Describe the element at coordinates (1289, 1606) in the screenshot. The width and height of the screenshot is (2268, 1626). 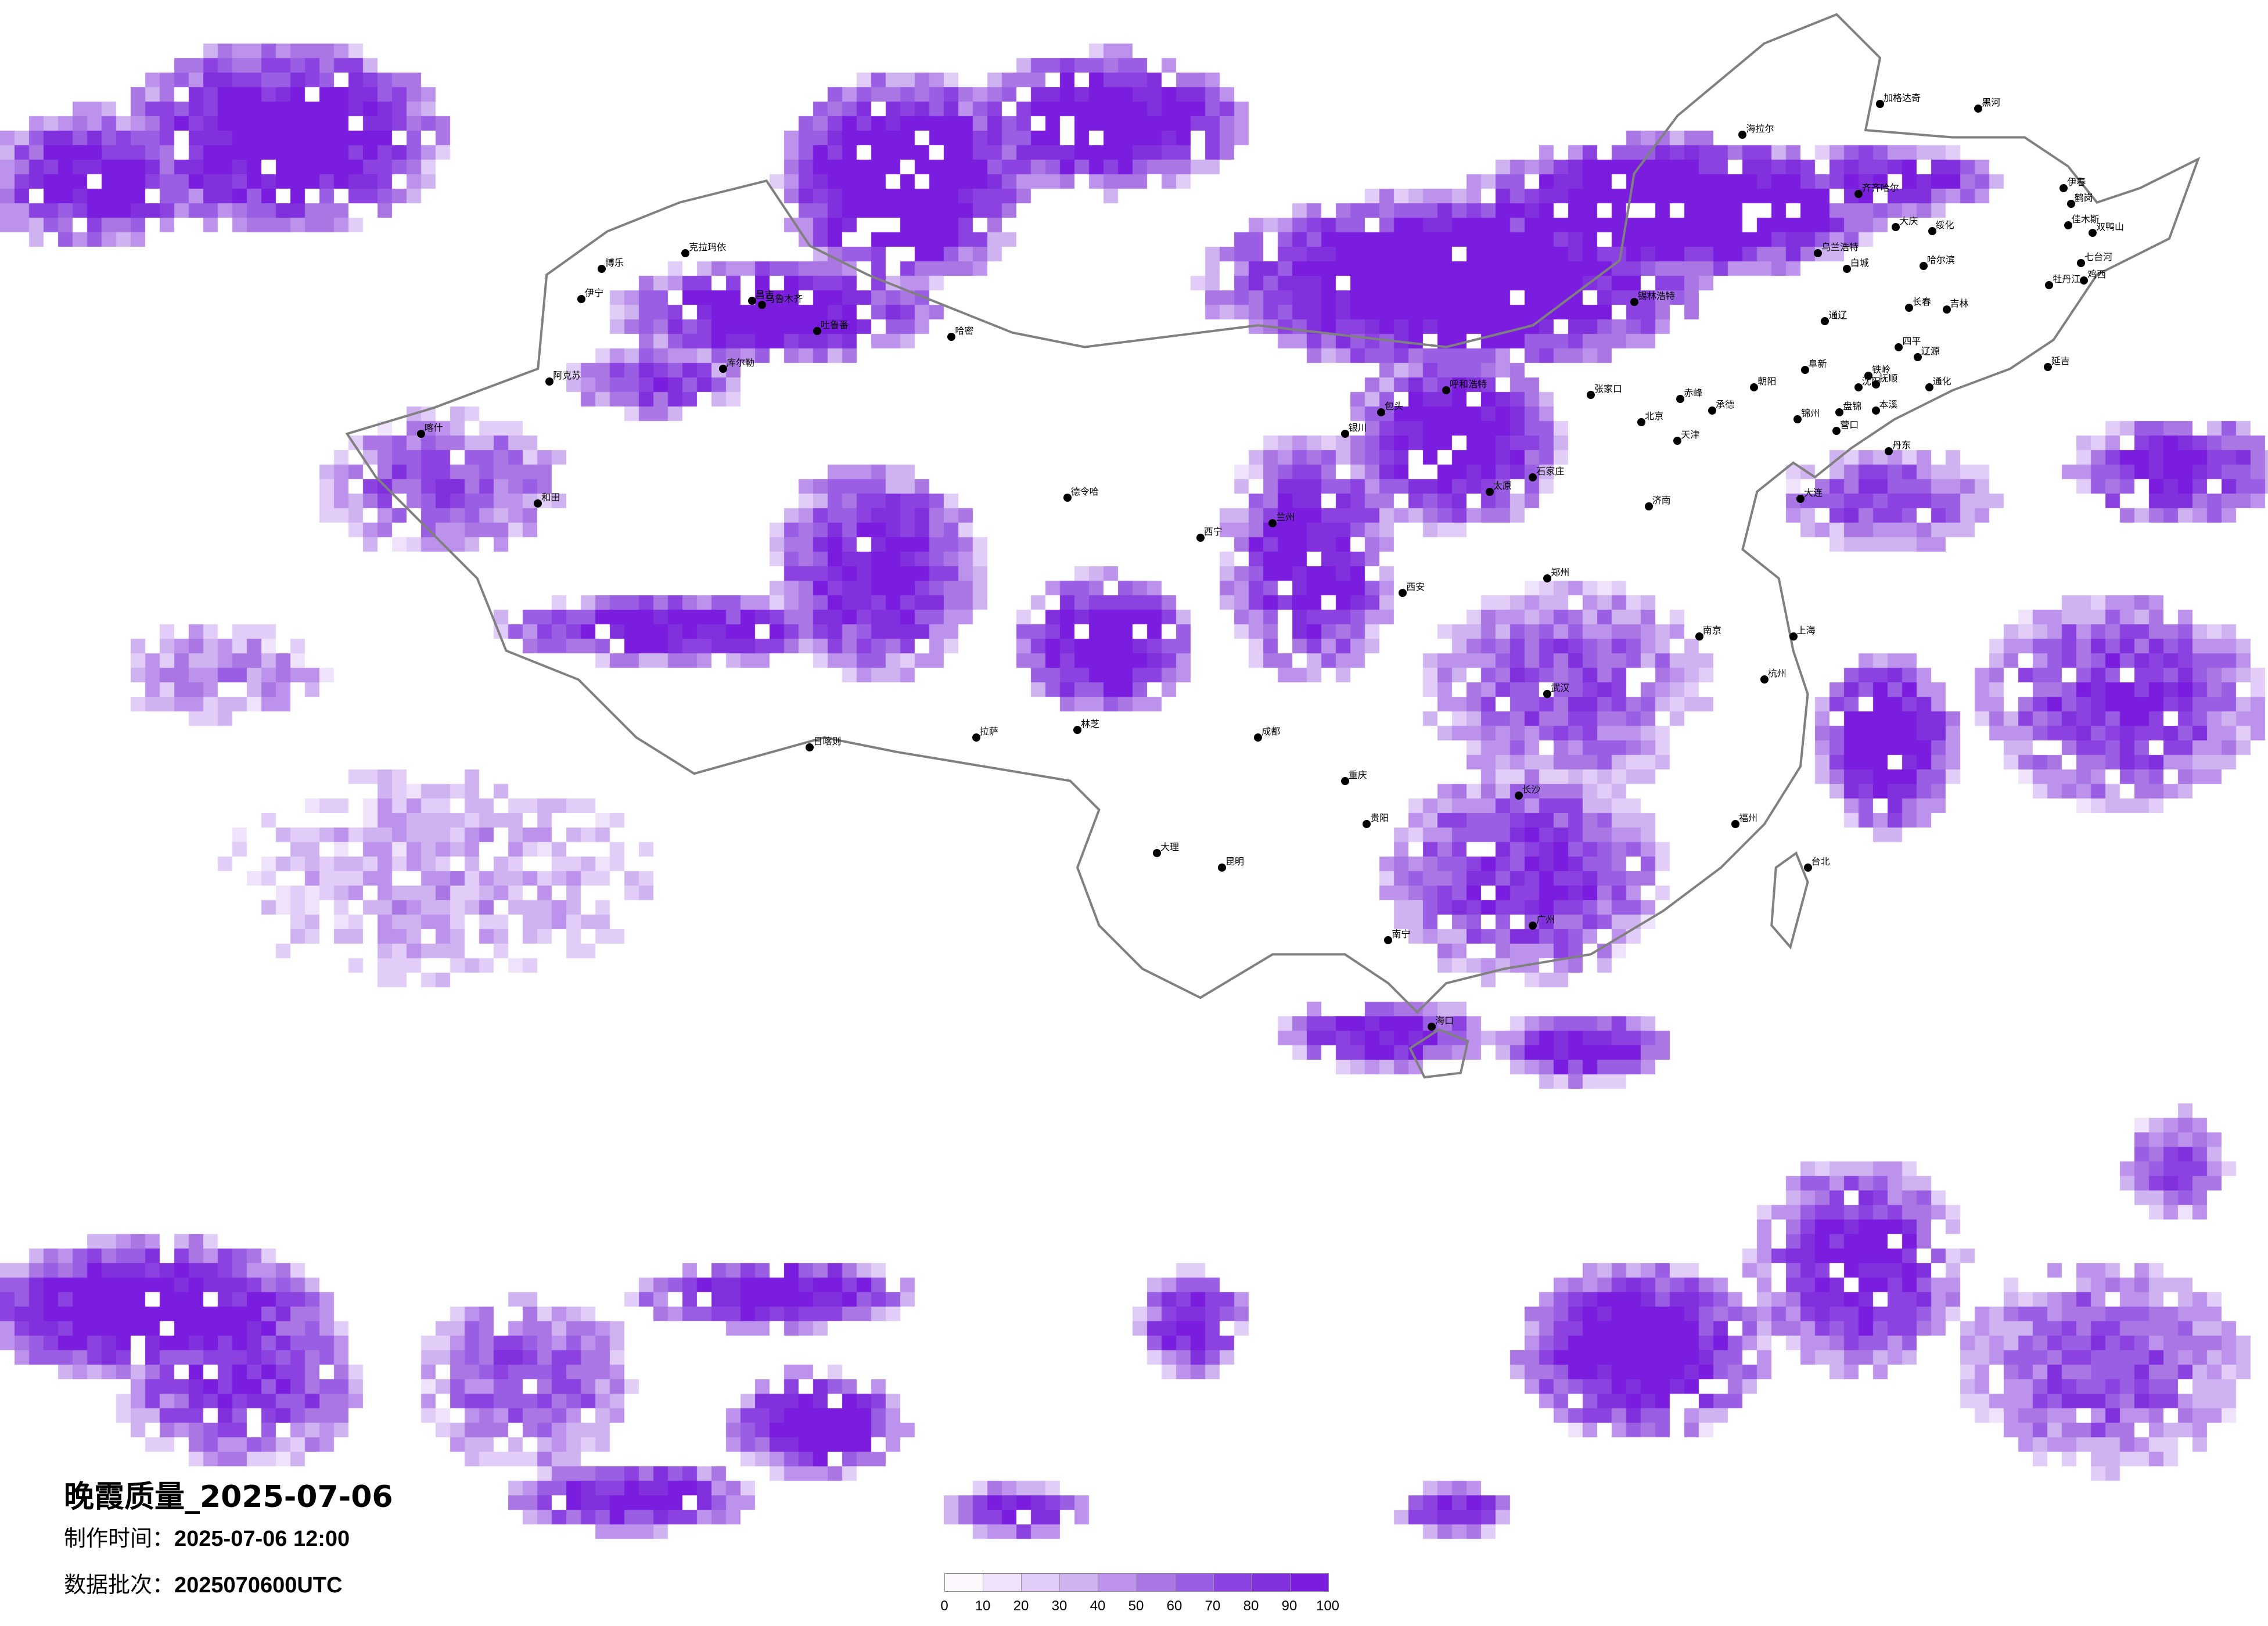
I see `colorbar-tick: 90` at that location.